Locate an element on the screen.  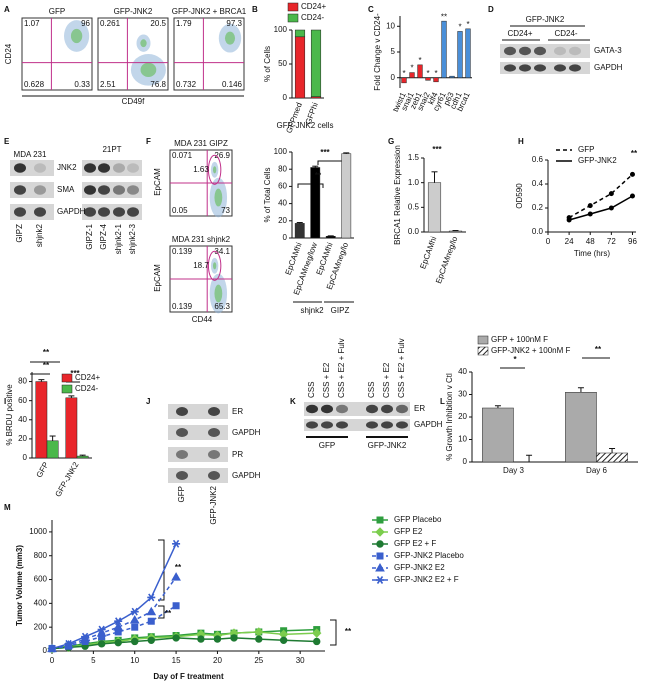
row-label: GAPDH is located at coordinates (246, 475).